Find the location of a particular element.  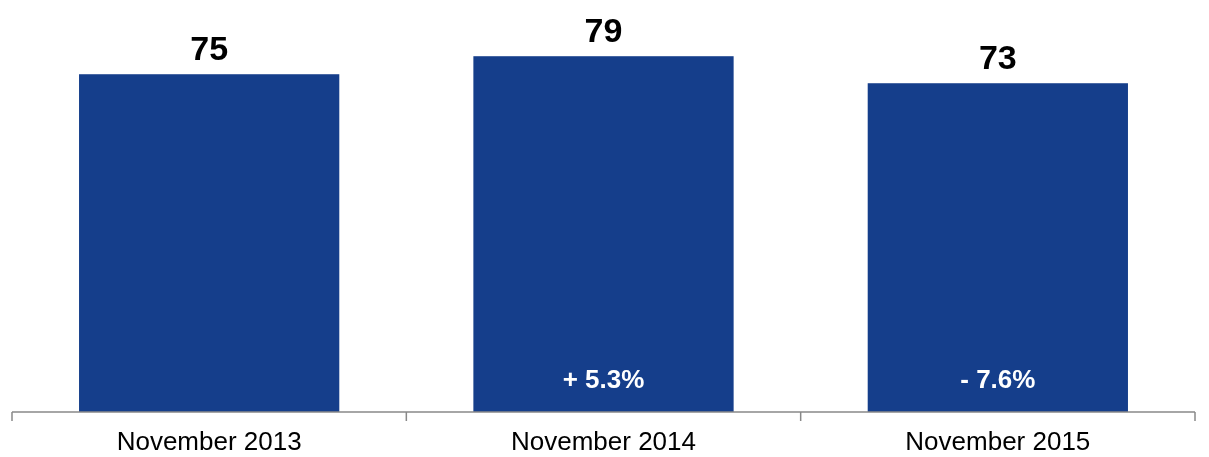

annotation: - 7.6% is located at coordinates (998, 378).